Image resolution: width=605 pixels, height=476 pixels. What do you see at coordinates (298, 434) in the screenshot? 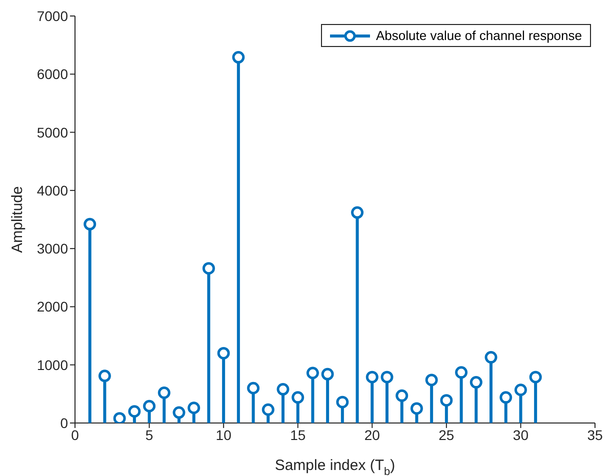
I see `x-tick-label: 15` at bounding box center [298, 434].